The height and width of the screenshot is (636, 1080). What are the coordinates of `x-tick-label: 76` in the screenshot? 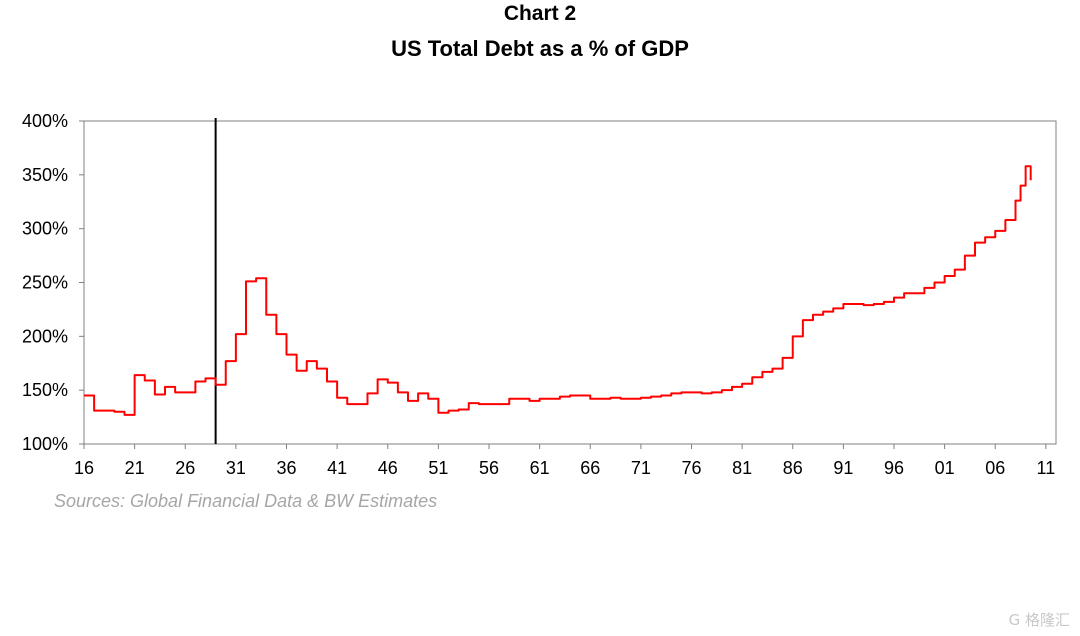 It's located at (691, 468).